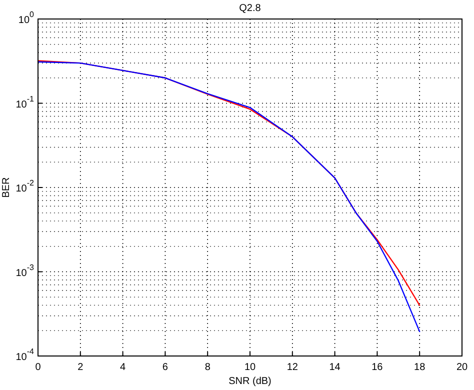 The height and width of the screenshot is (390, 474). What do you see at coordinates (25, 355) in the screenshot?
I see `y-tick-label: 10$^{-4}$` at bounding box center [25, 355].